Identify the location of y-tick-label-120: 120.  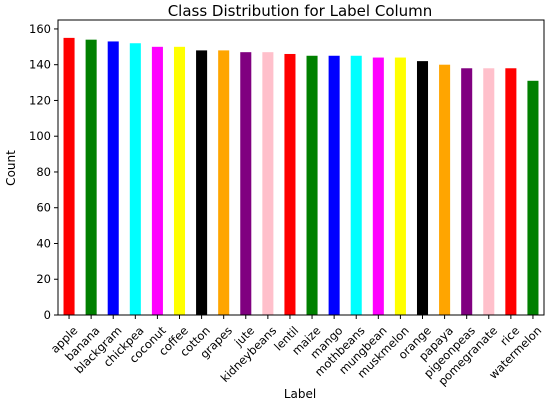
(40, 100).